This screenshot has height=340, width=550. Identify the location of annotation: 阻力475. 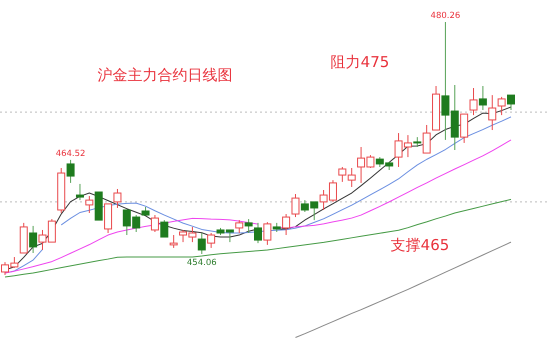
(360, 62).